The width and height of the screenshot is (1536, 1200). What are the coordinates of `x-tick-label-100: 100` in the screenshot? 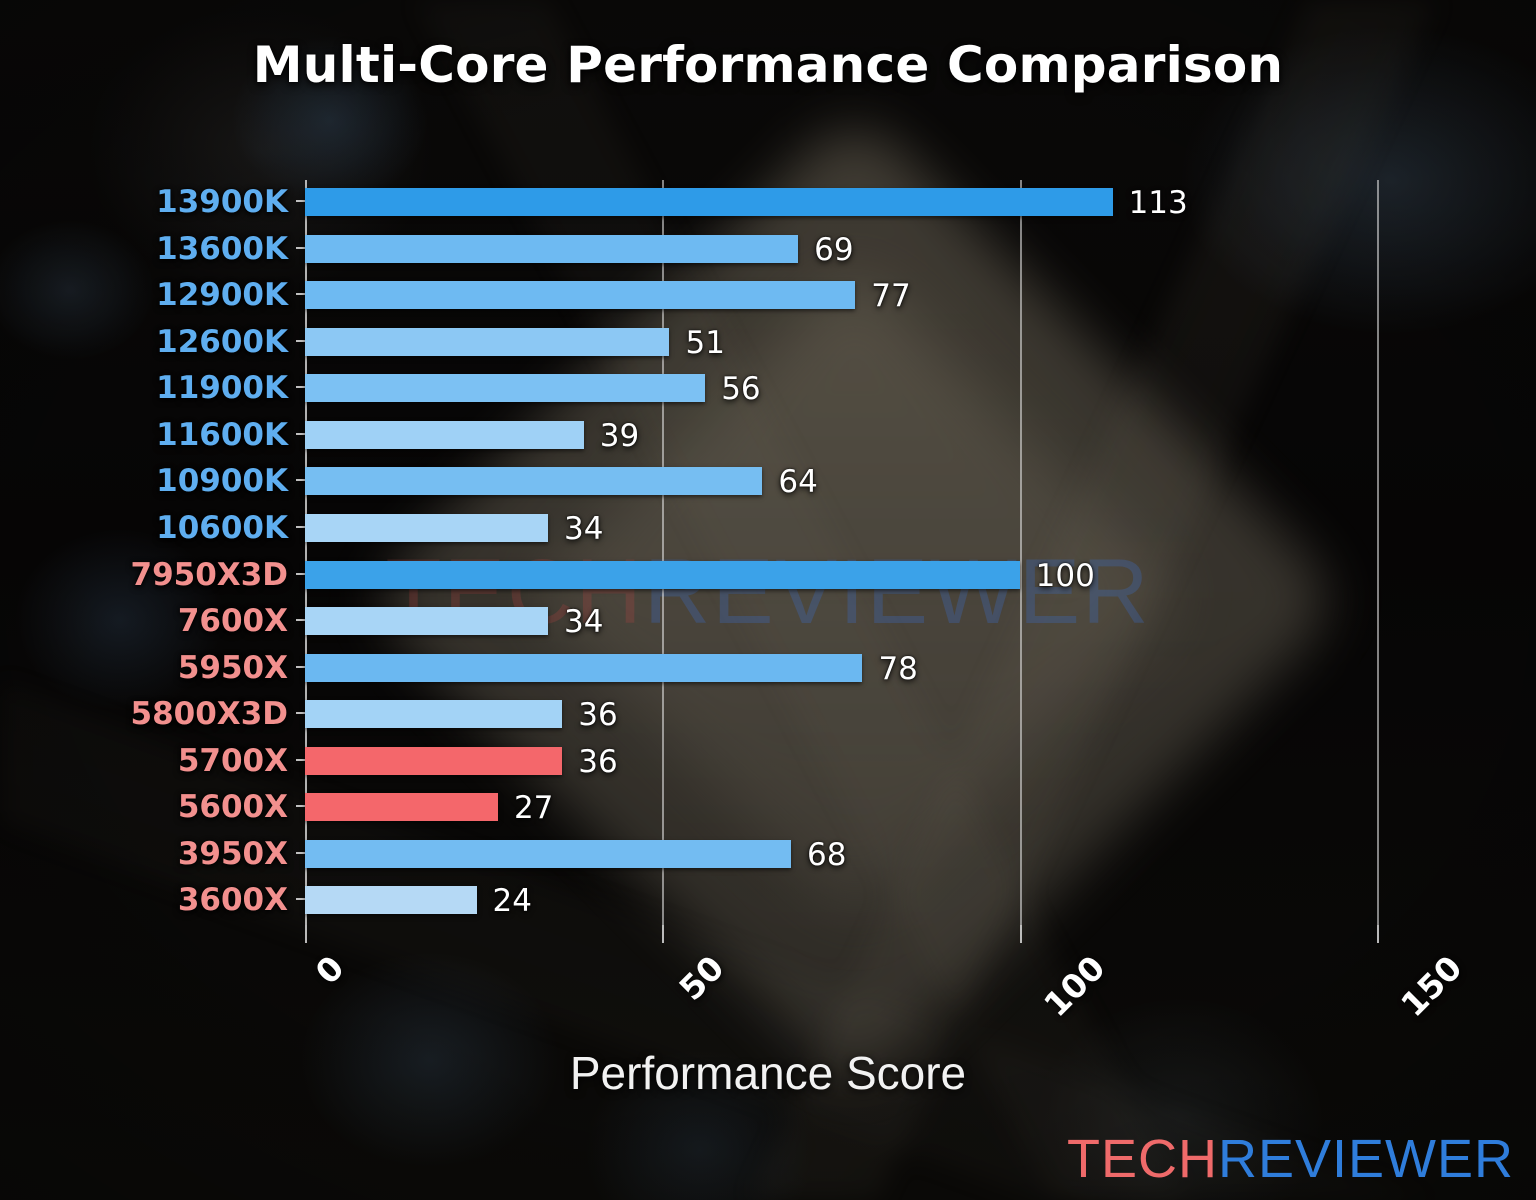 It's located at (1074, 986).